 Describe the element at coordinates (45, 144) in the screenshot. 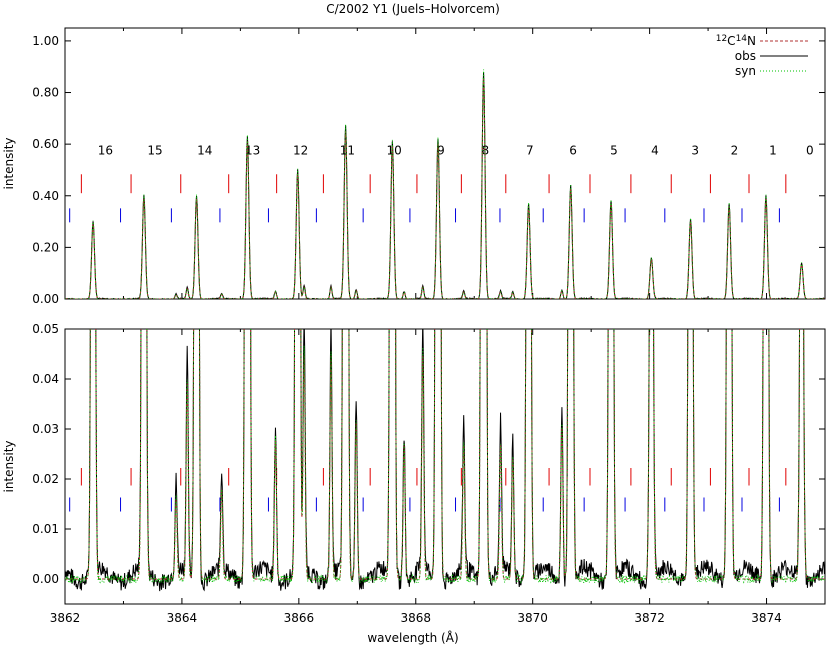

I see `y-tick-label-top: 0.60` at that location.